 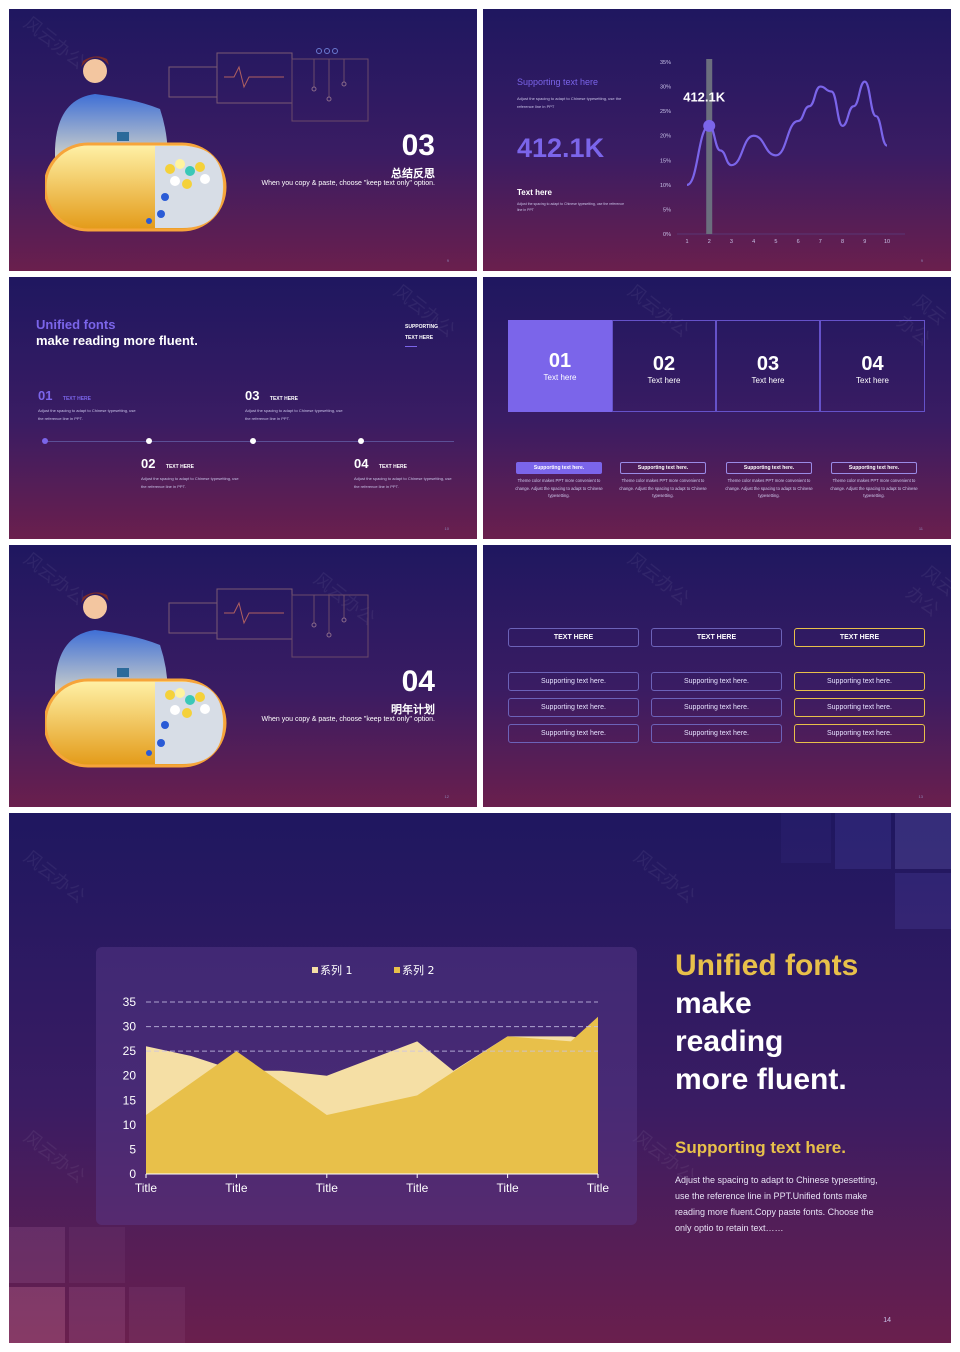 I want to click on cell-2-2: Supporting text here., so click(x=716, y=707).